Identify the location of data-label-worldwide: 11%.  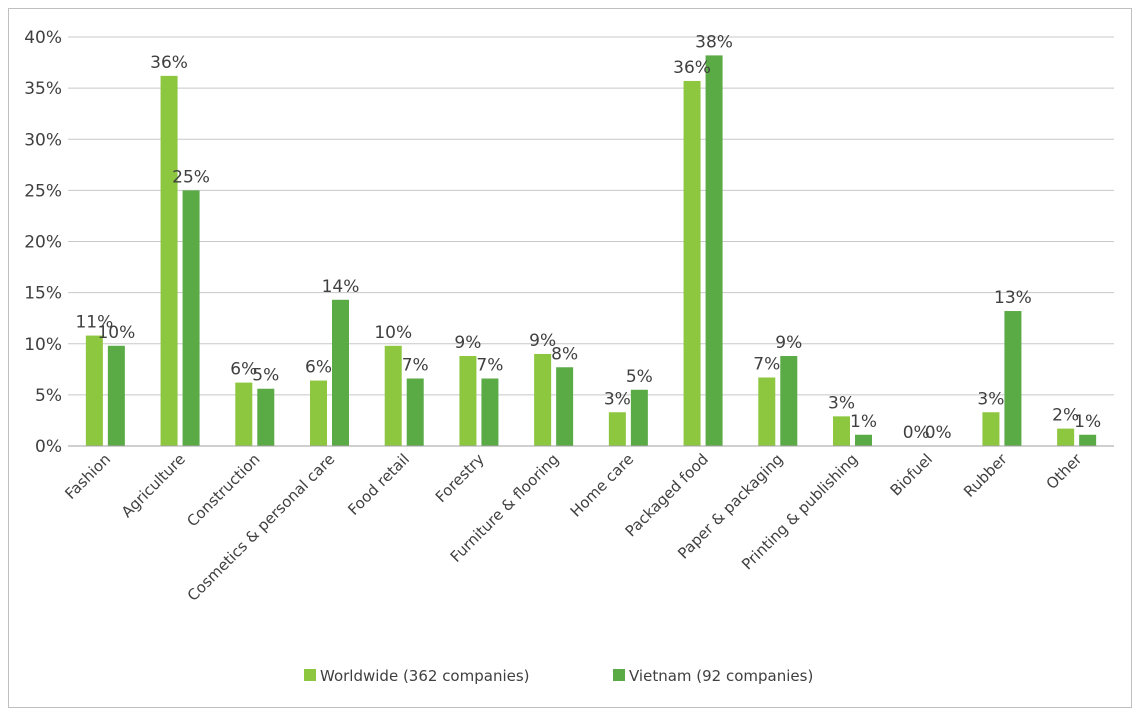
(94, 323).